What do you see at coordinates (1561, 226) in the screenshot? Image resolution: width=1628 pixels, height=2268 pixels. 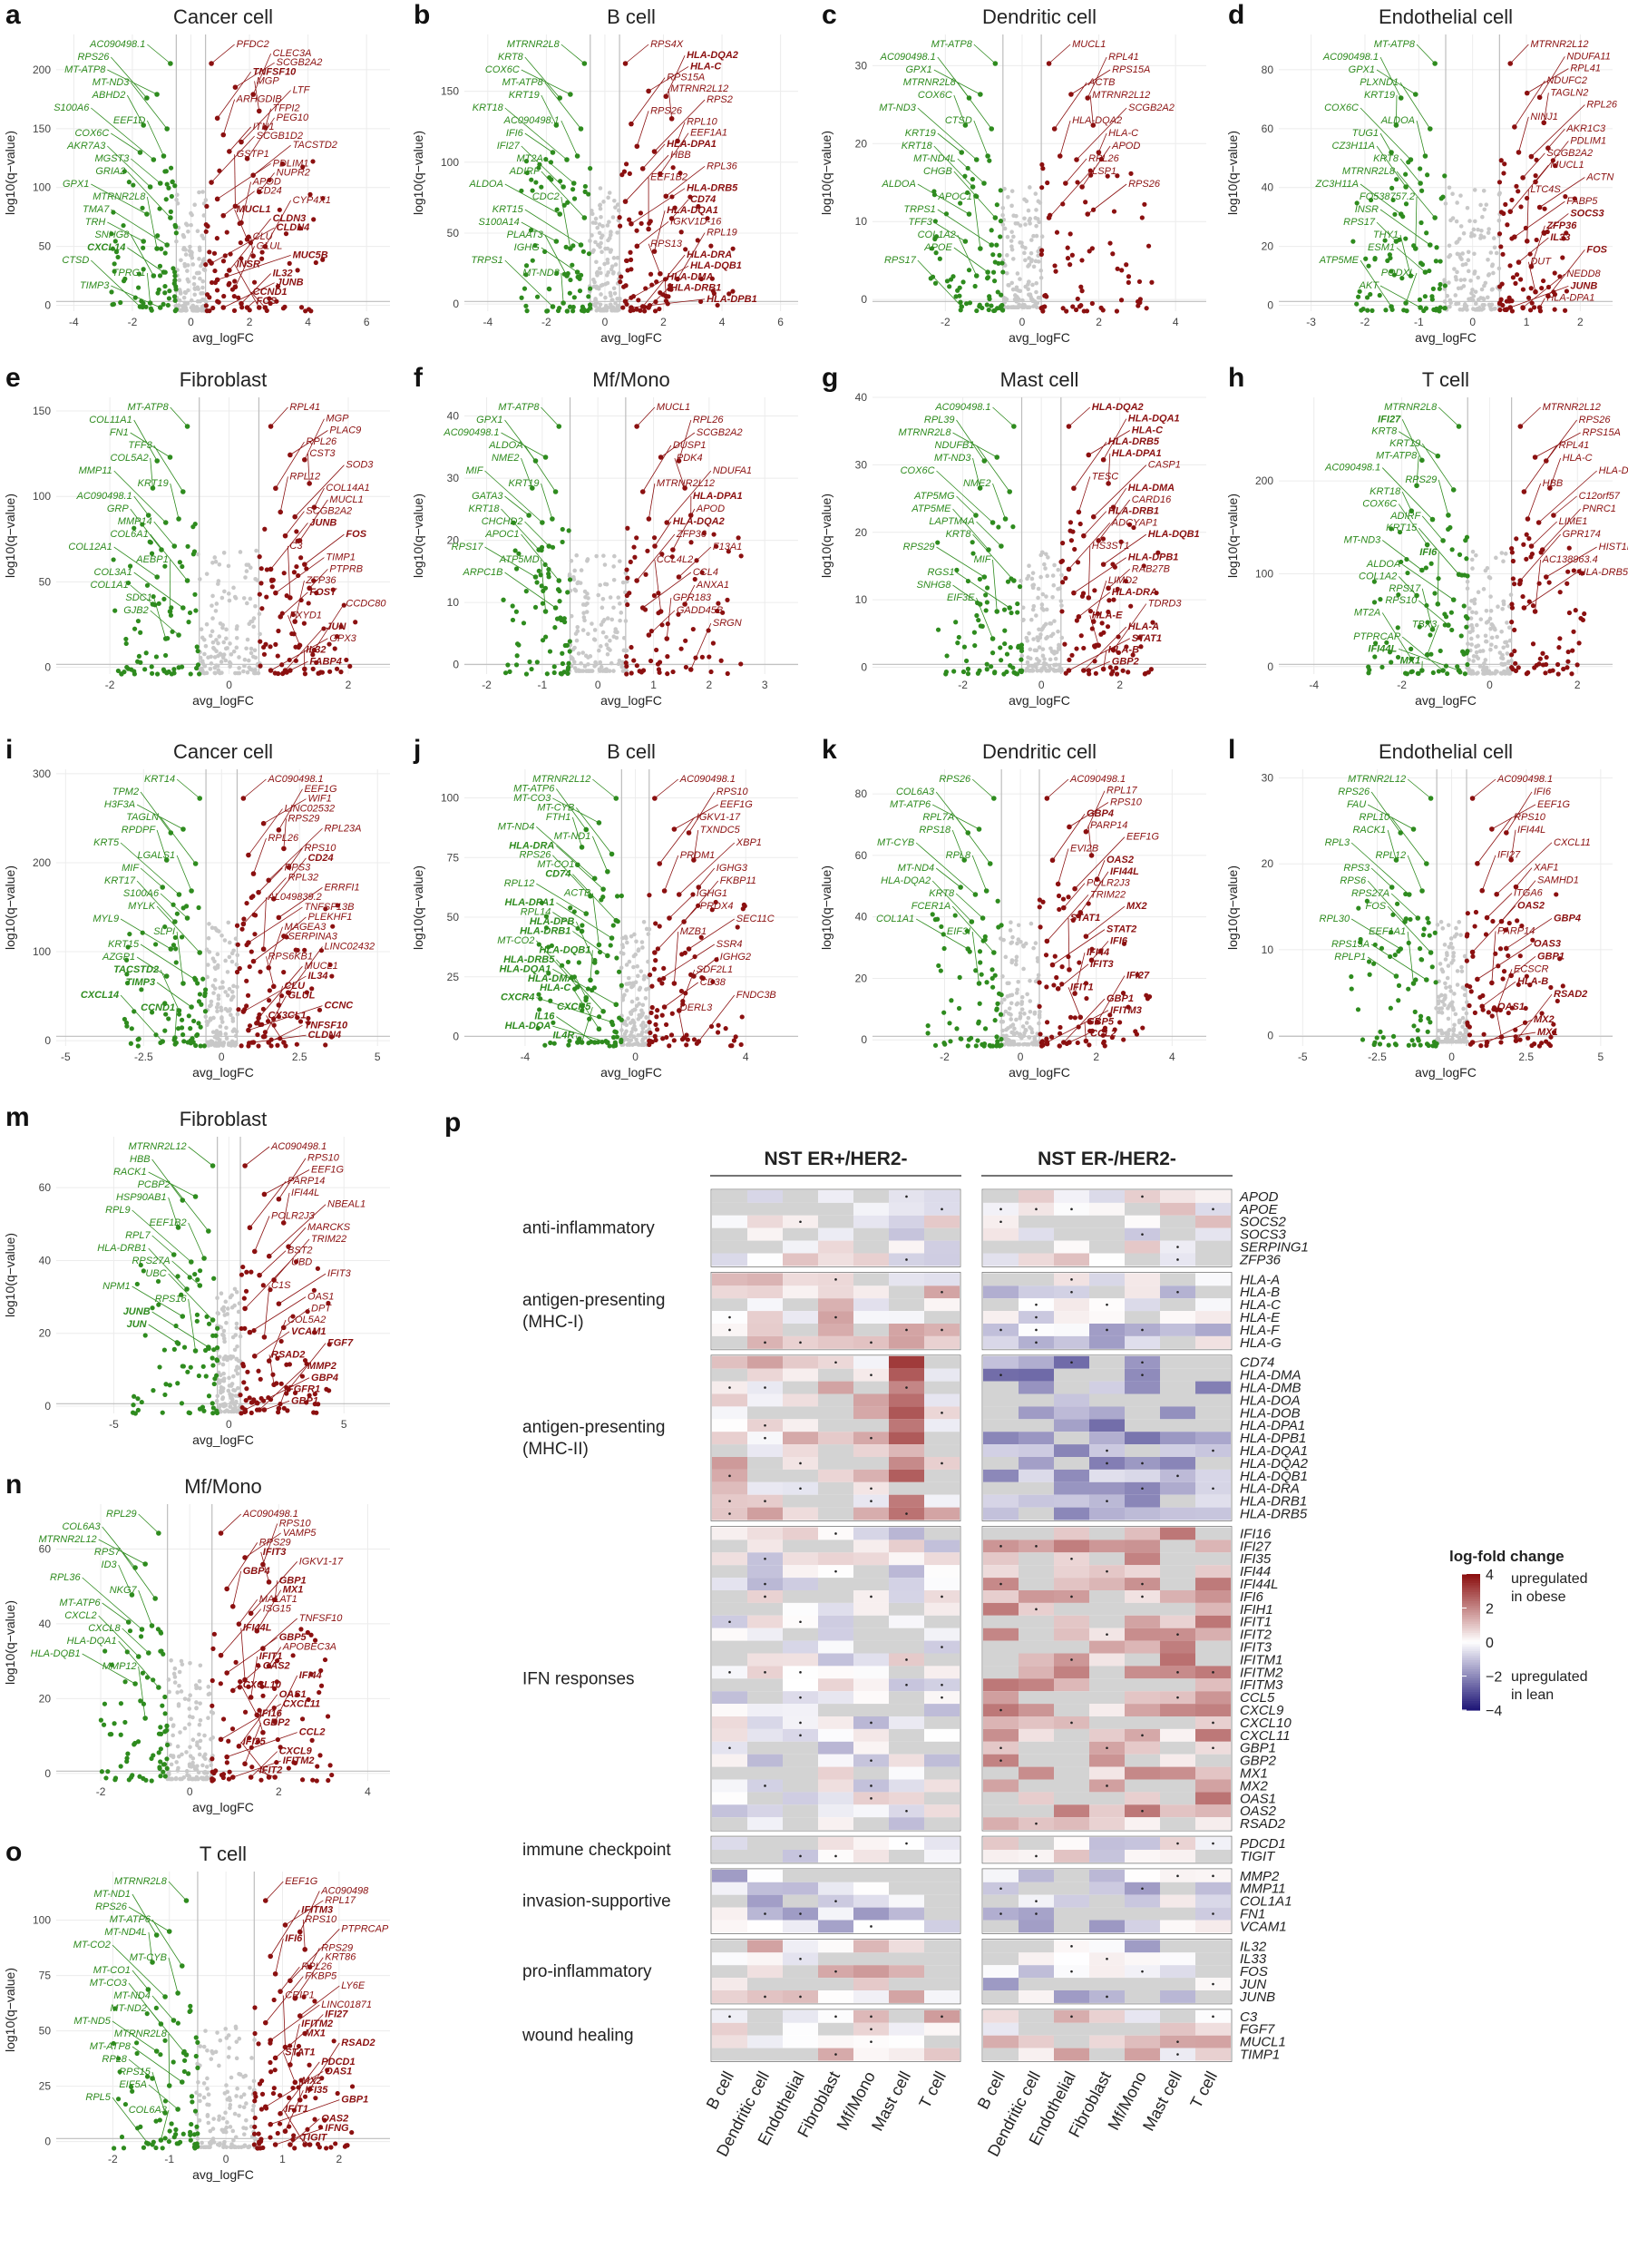 I see `gene-label: ZFP36` at bounding box center [1561, 226].